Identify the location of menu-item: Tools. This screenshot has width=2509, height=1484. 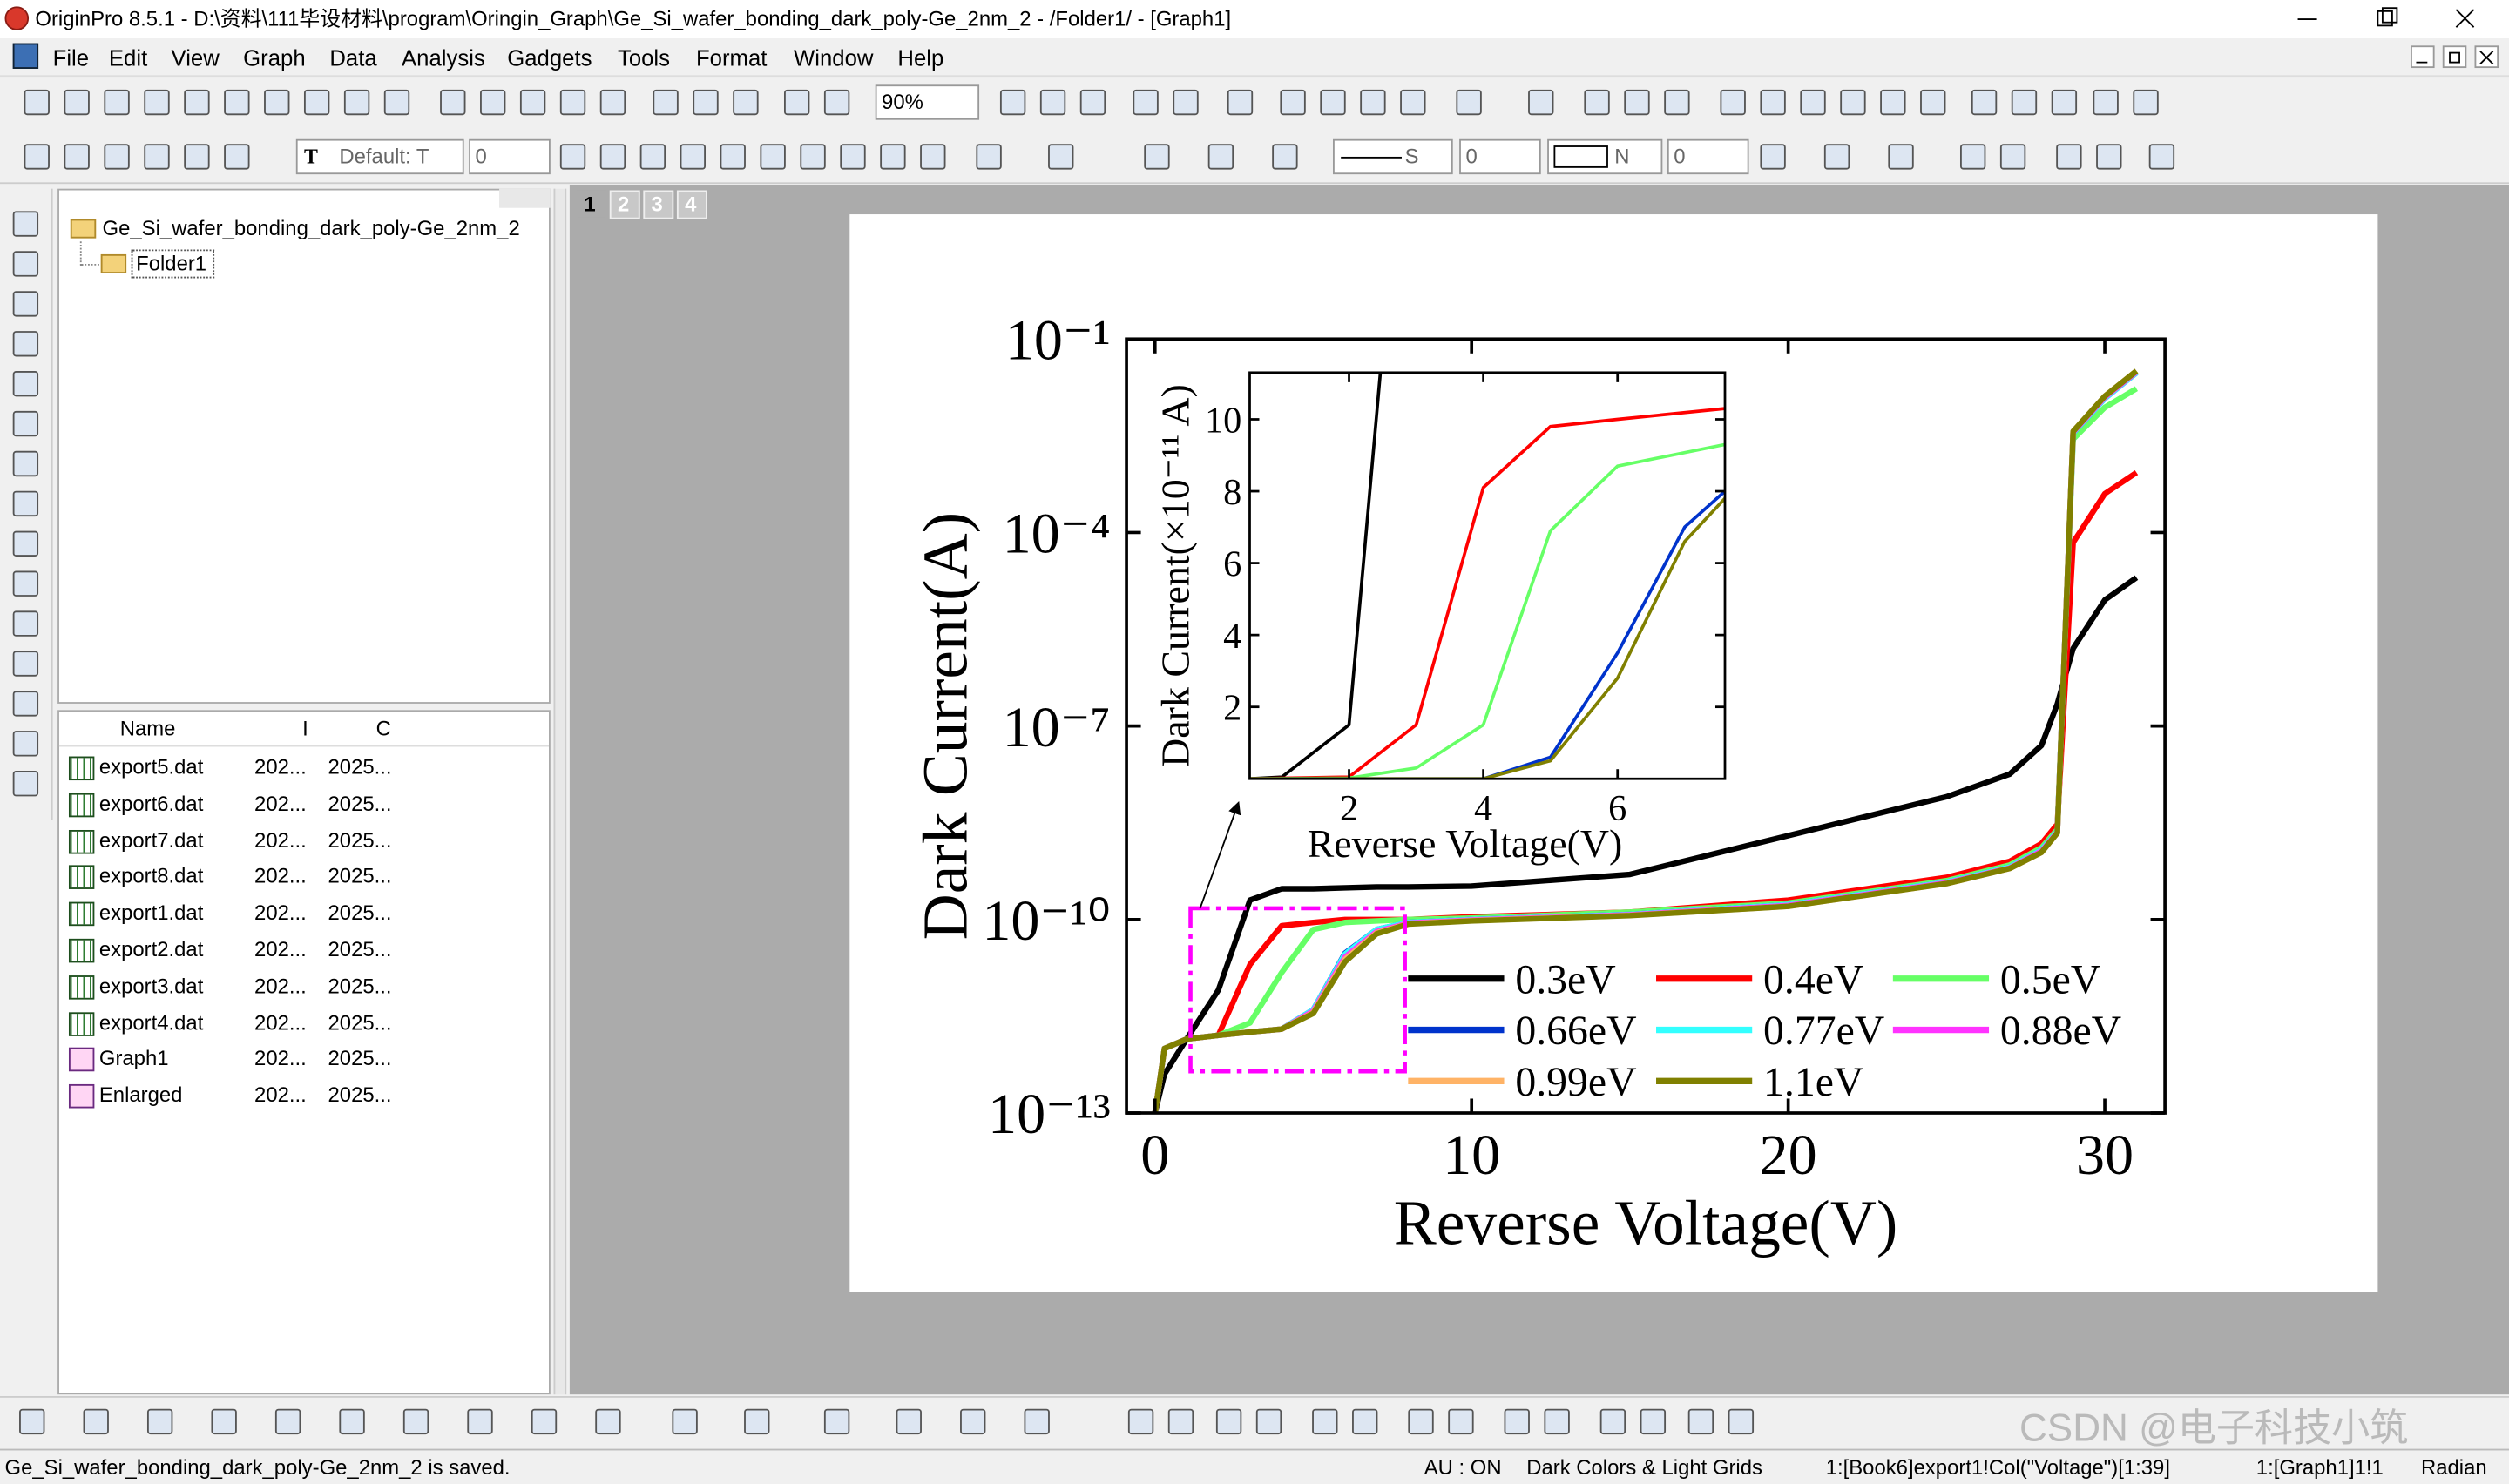
(644, 57).